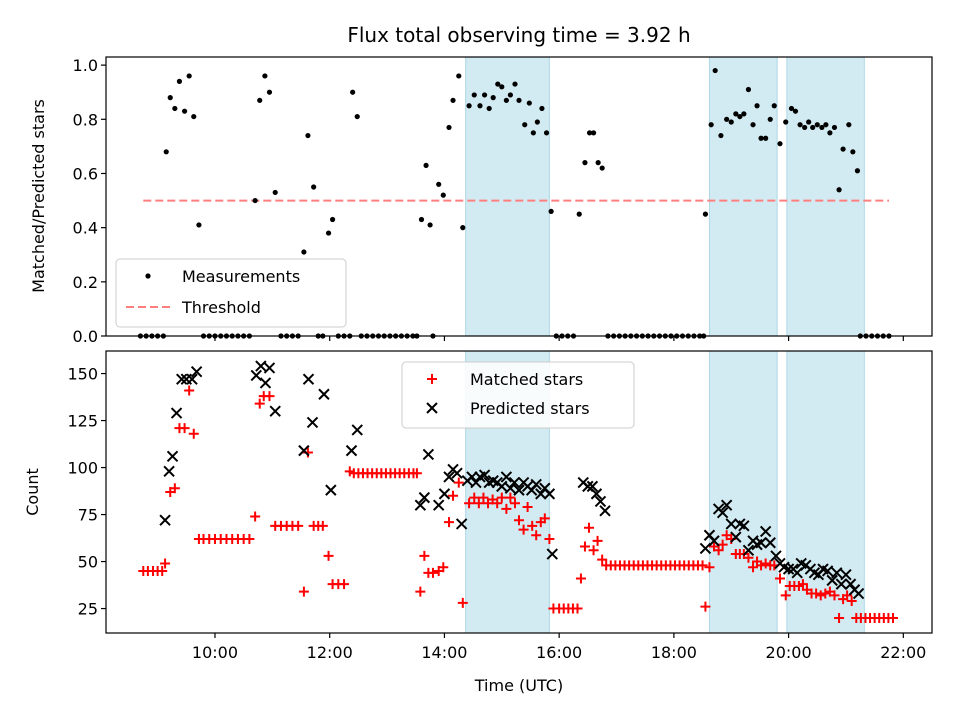 The image size is (960, 724). I want to click on legend-label-threshold: Threshold, so click(221, 307).